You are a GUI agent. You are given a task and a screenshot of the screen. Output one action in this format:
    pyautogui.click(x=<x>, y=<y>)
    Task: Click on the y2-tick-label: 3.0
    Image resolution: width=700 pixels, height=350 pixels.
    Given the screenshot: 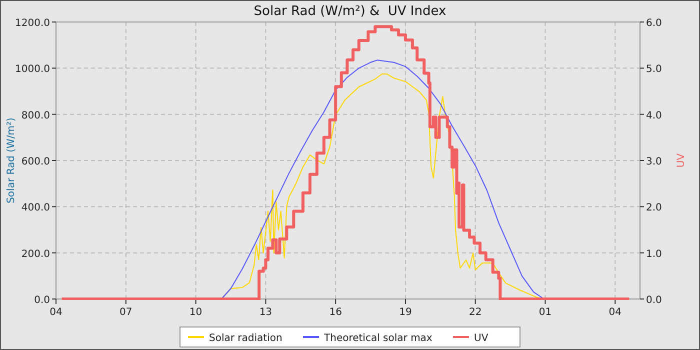 What is the action you would take?
    pyautogui.click(x=654, y=162)
    